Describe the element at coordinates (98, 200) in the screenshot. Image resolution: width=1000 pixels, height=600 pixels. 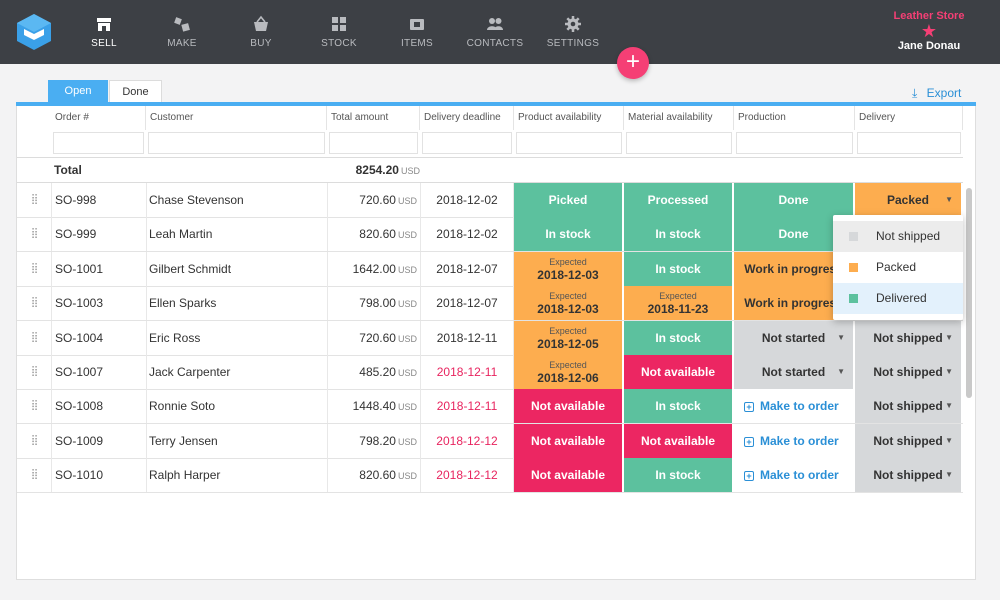
I see `order-number: SO-998` at that location.